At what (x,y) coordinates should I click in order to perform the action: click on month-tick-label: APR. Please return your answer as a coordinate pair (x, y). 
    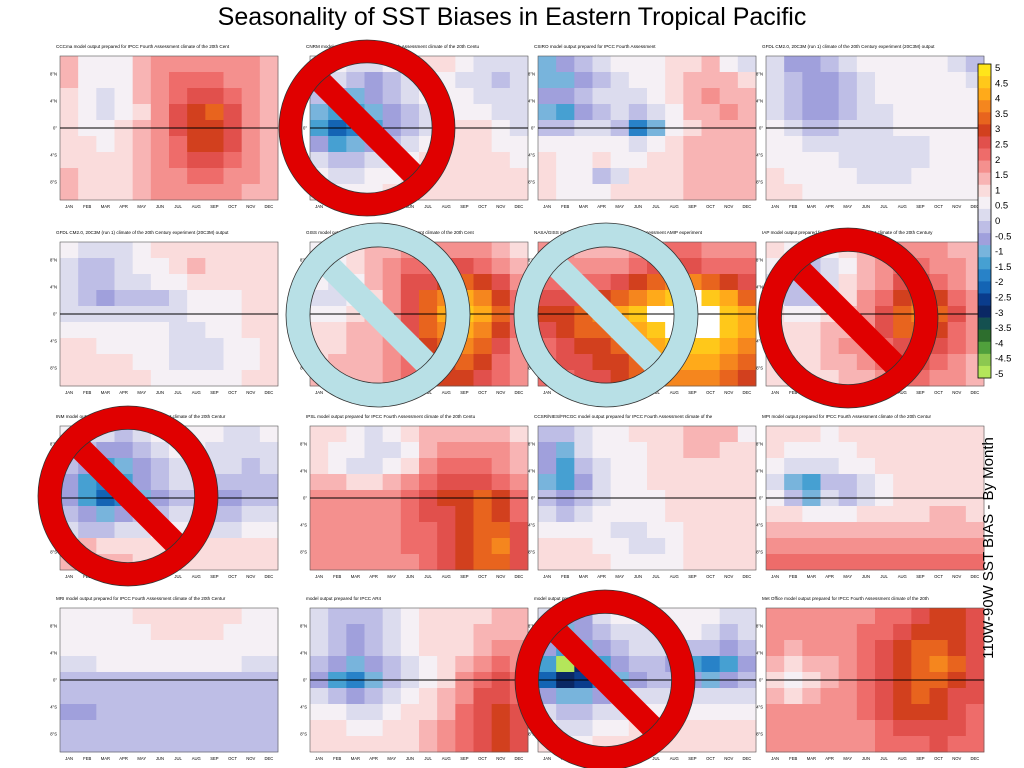
    Looking at the image, I should click on (123, 392).